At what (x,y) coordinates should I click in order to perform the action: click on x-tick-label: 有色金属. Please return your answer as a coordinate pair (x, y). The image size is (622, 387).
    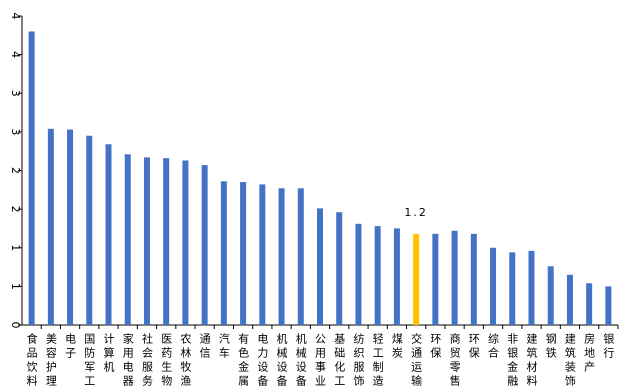
    Looking at the image, I should click on (243, 359).